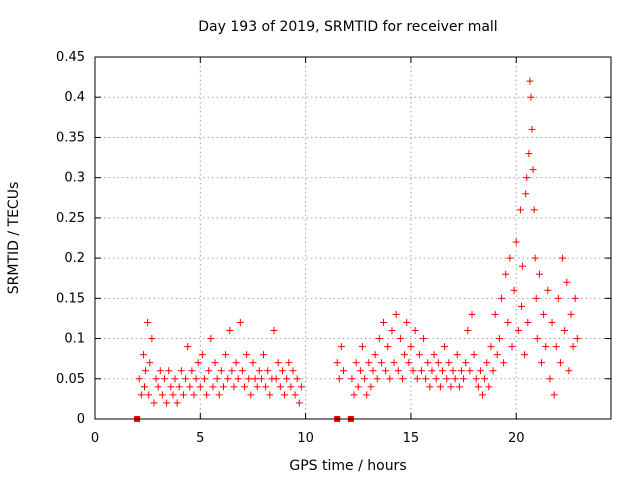  What do you see at coordinates (411, 438) in the screenshot?
I see `x-tick-label: 15` at bounding box center [411, 438].